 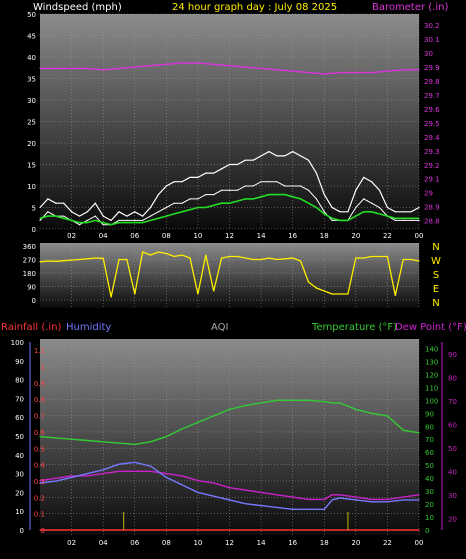 I want to click on humidity-tick-label: 30, so click(x=19, y=475).